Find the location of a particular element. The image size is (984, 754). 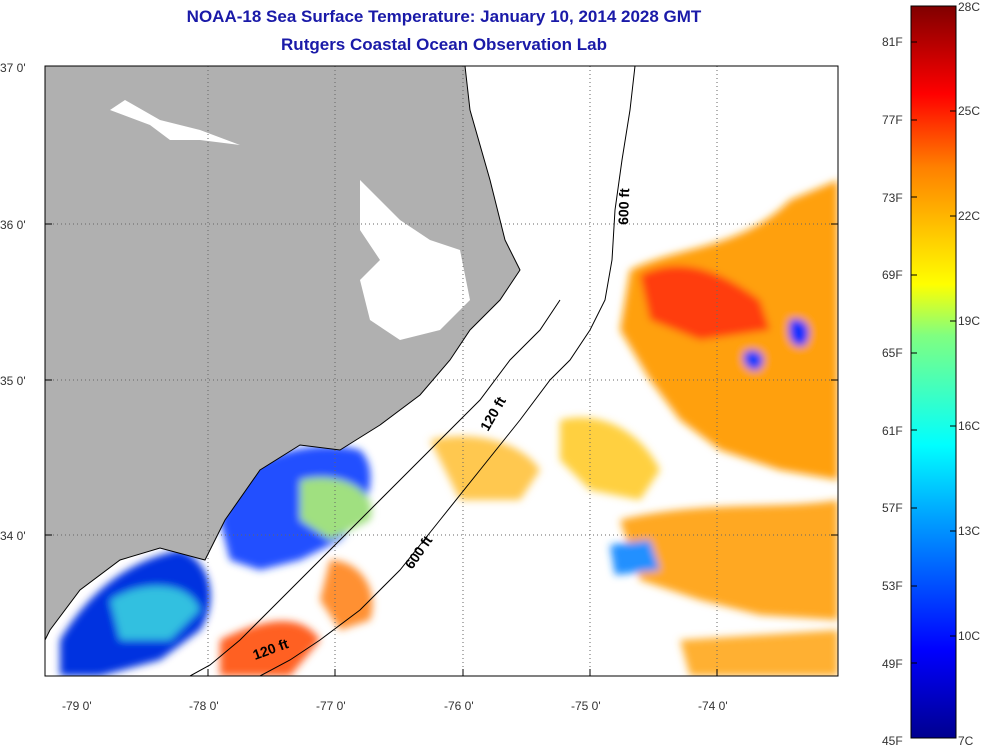

contour-label-600ft-north: 600 ft is located at coordinates (623, 206).